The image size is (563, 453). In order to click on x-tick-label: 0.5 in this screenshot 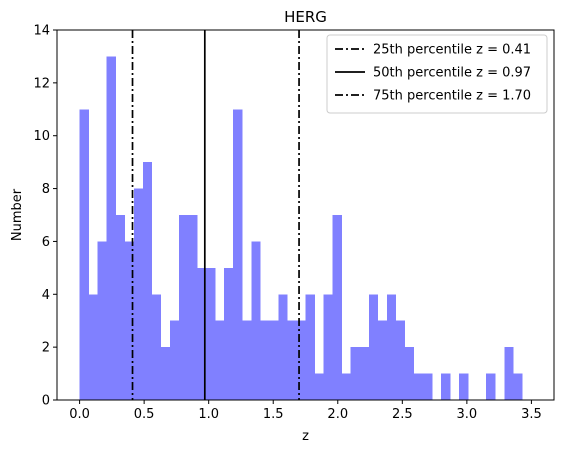, I will do `click(144, 414)`.